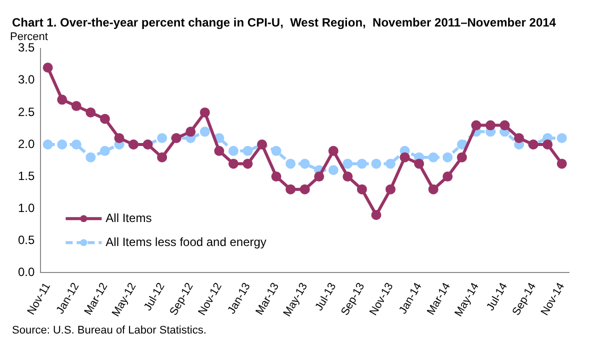 This screenshot has width=589, height=346. Describe the element at coordinates (26, 47) in the screenshot. I see `y-tick-label: 3.5` at that location.